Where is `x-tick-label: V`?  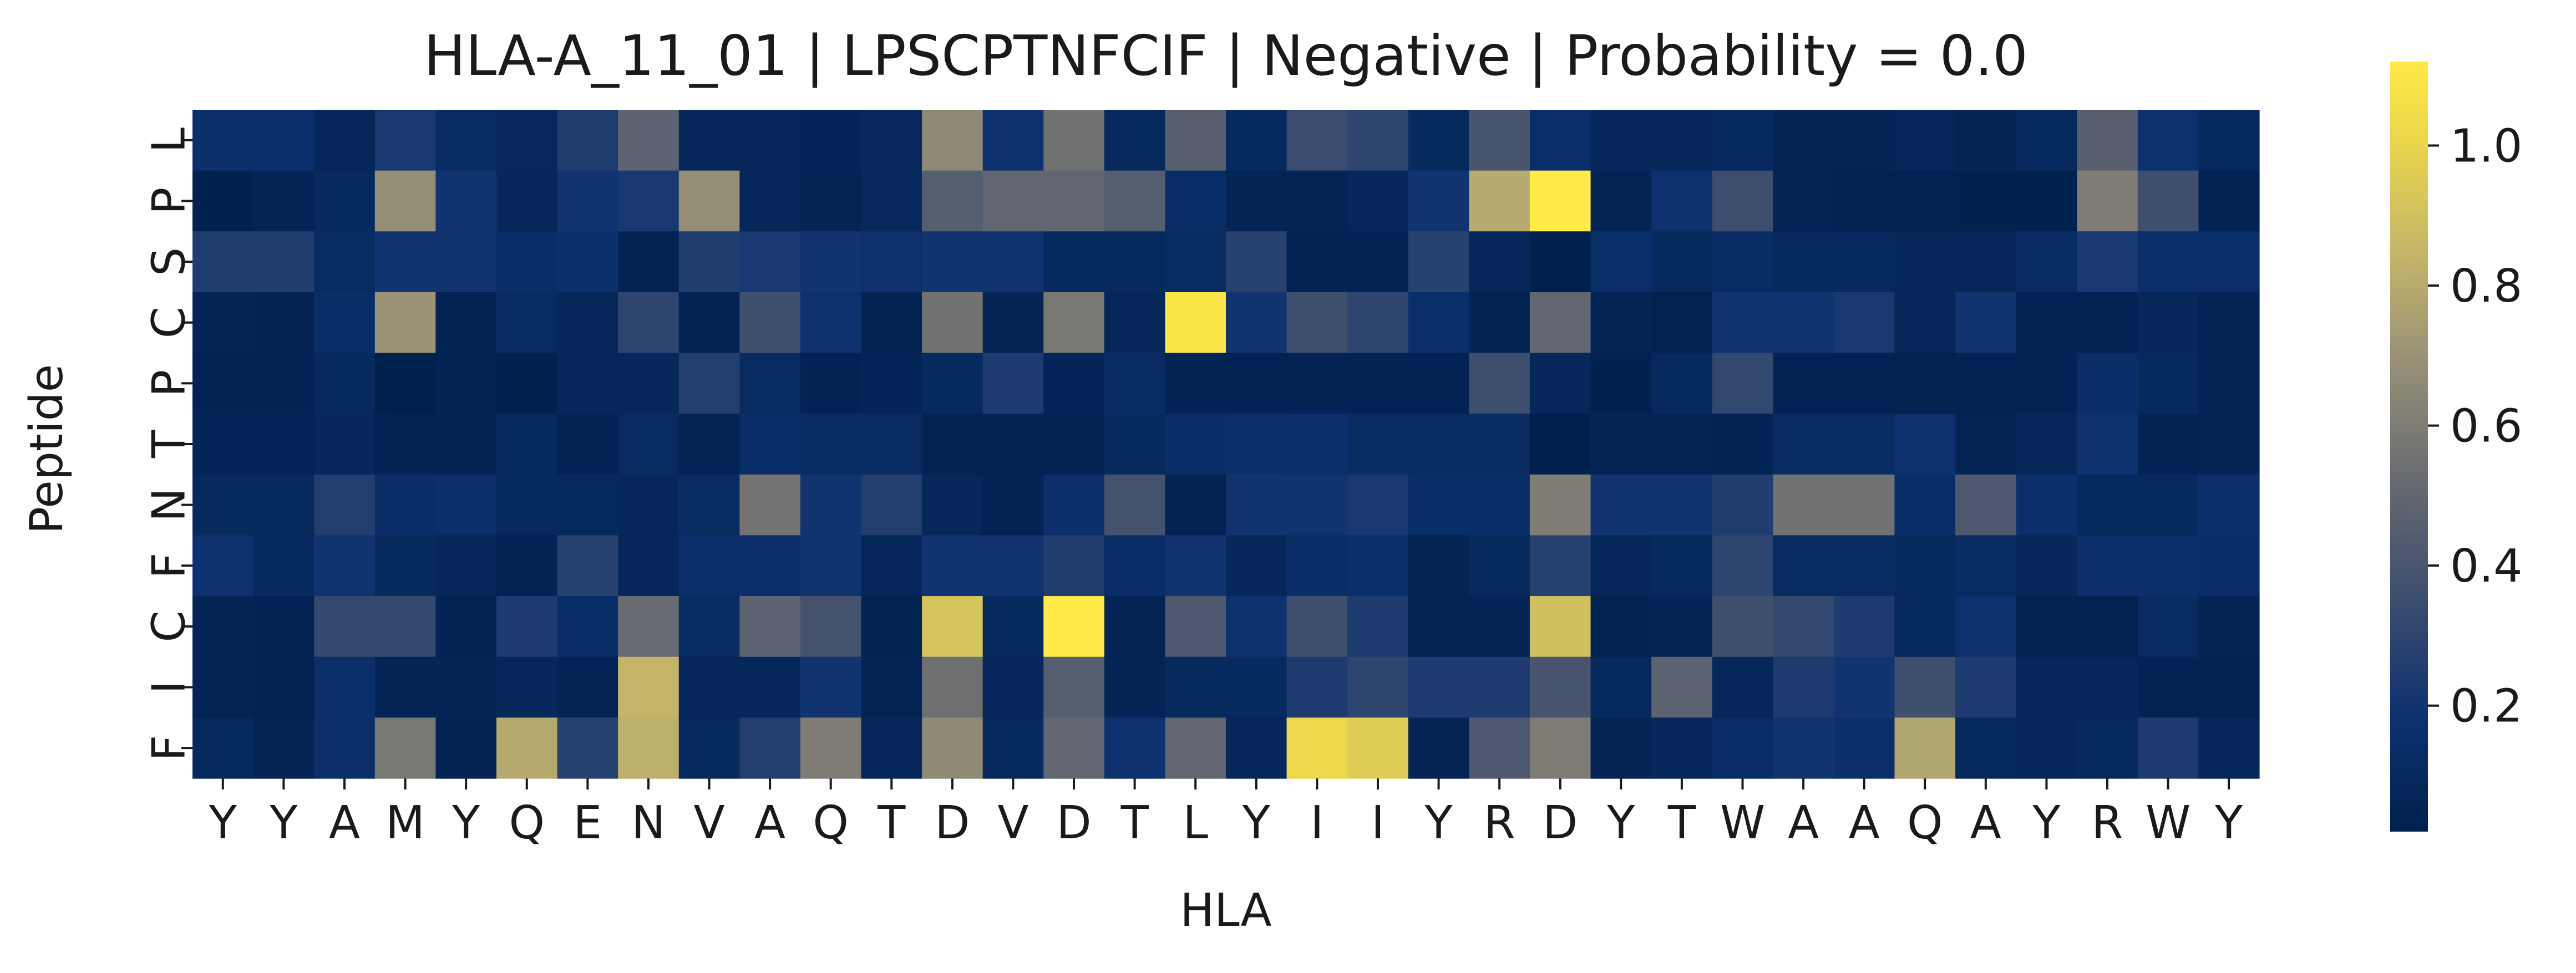 x-tick-label: V is located at coordinates (708, 823).